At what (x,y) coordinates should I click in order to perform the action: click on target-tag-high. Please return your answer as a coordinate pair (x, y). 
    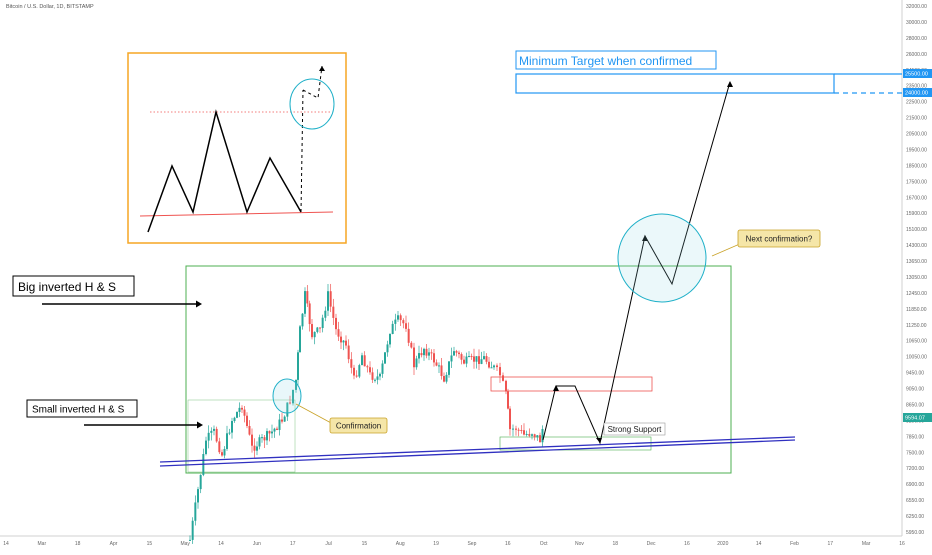
    Looking at the image, I should click on (917, 73).